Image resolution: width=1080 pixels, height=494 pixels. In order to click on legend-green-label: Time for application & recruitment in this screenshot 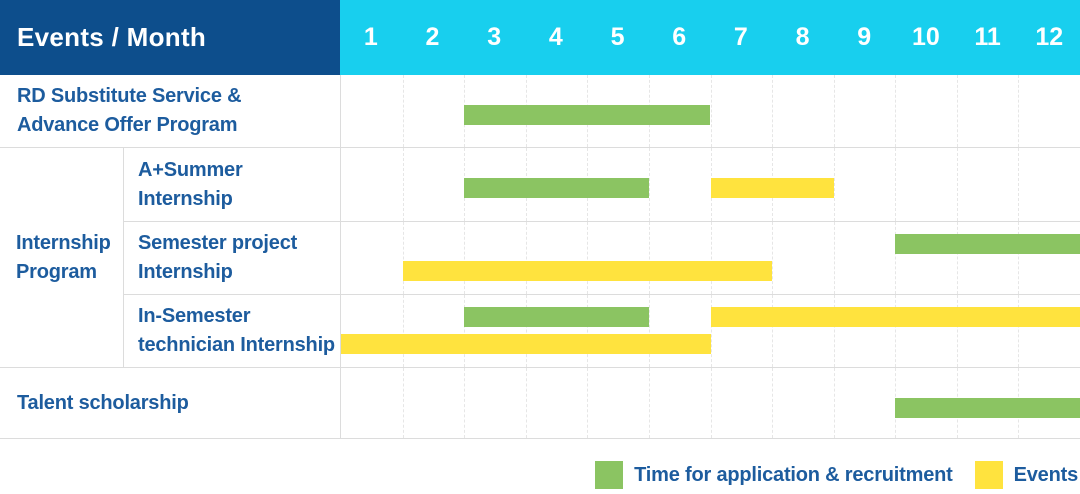, I will do `click(793, 474)`.